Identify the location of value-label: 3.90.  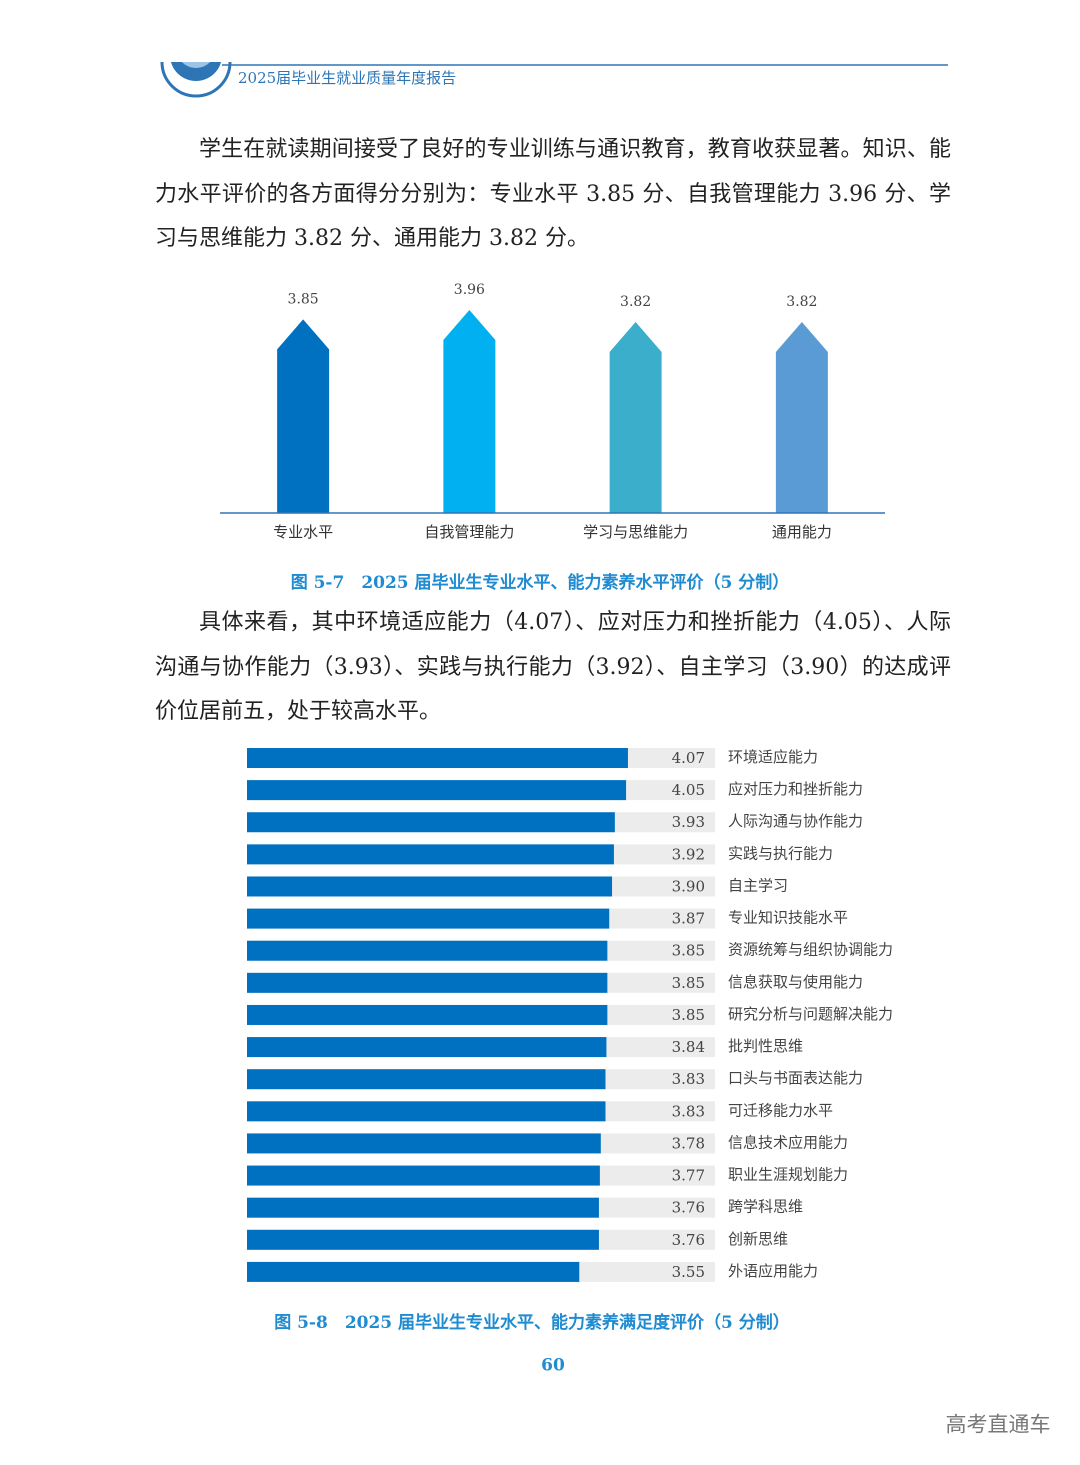
(688, 886).